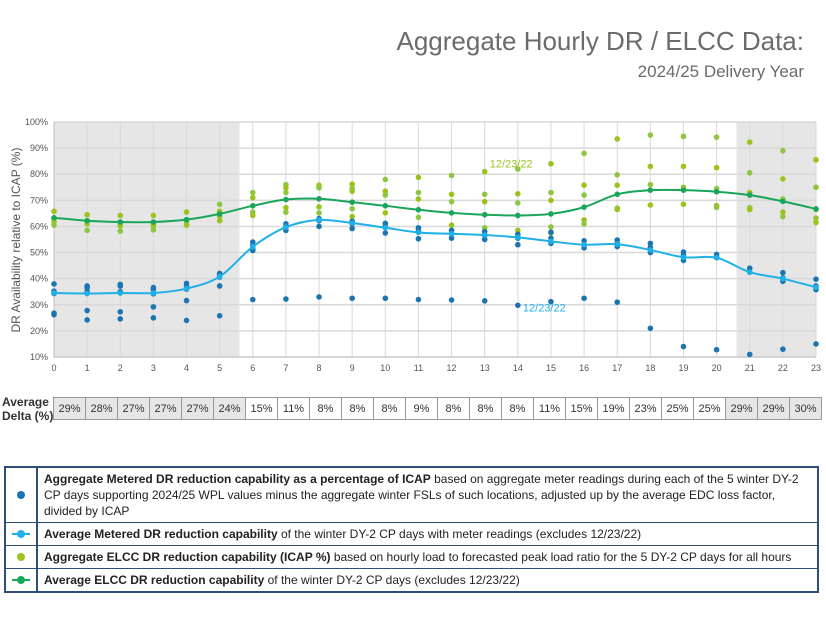  I want to click on legend-text-bold: Average ELCC DR reduction capability, so click(154, 580).